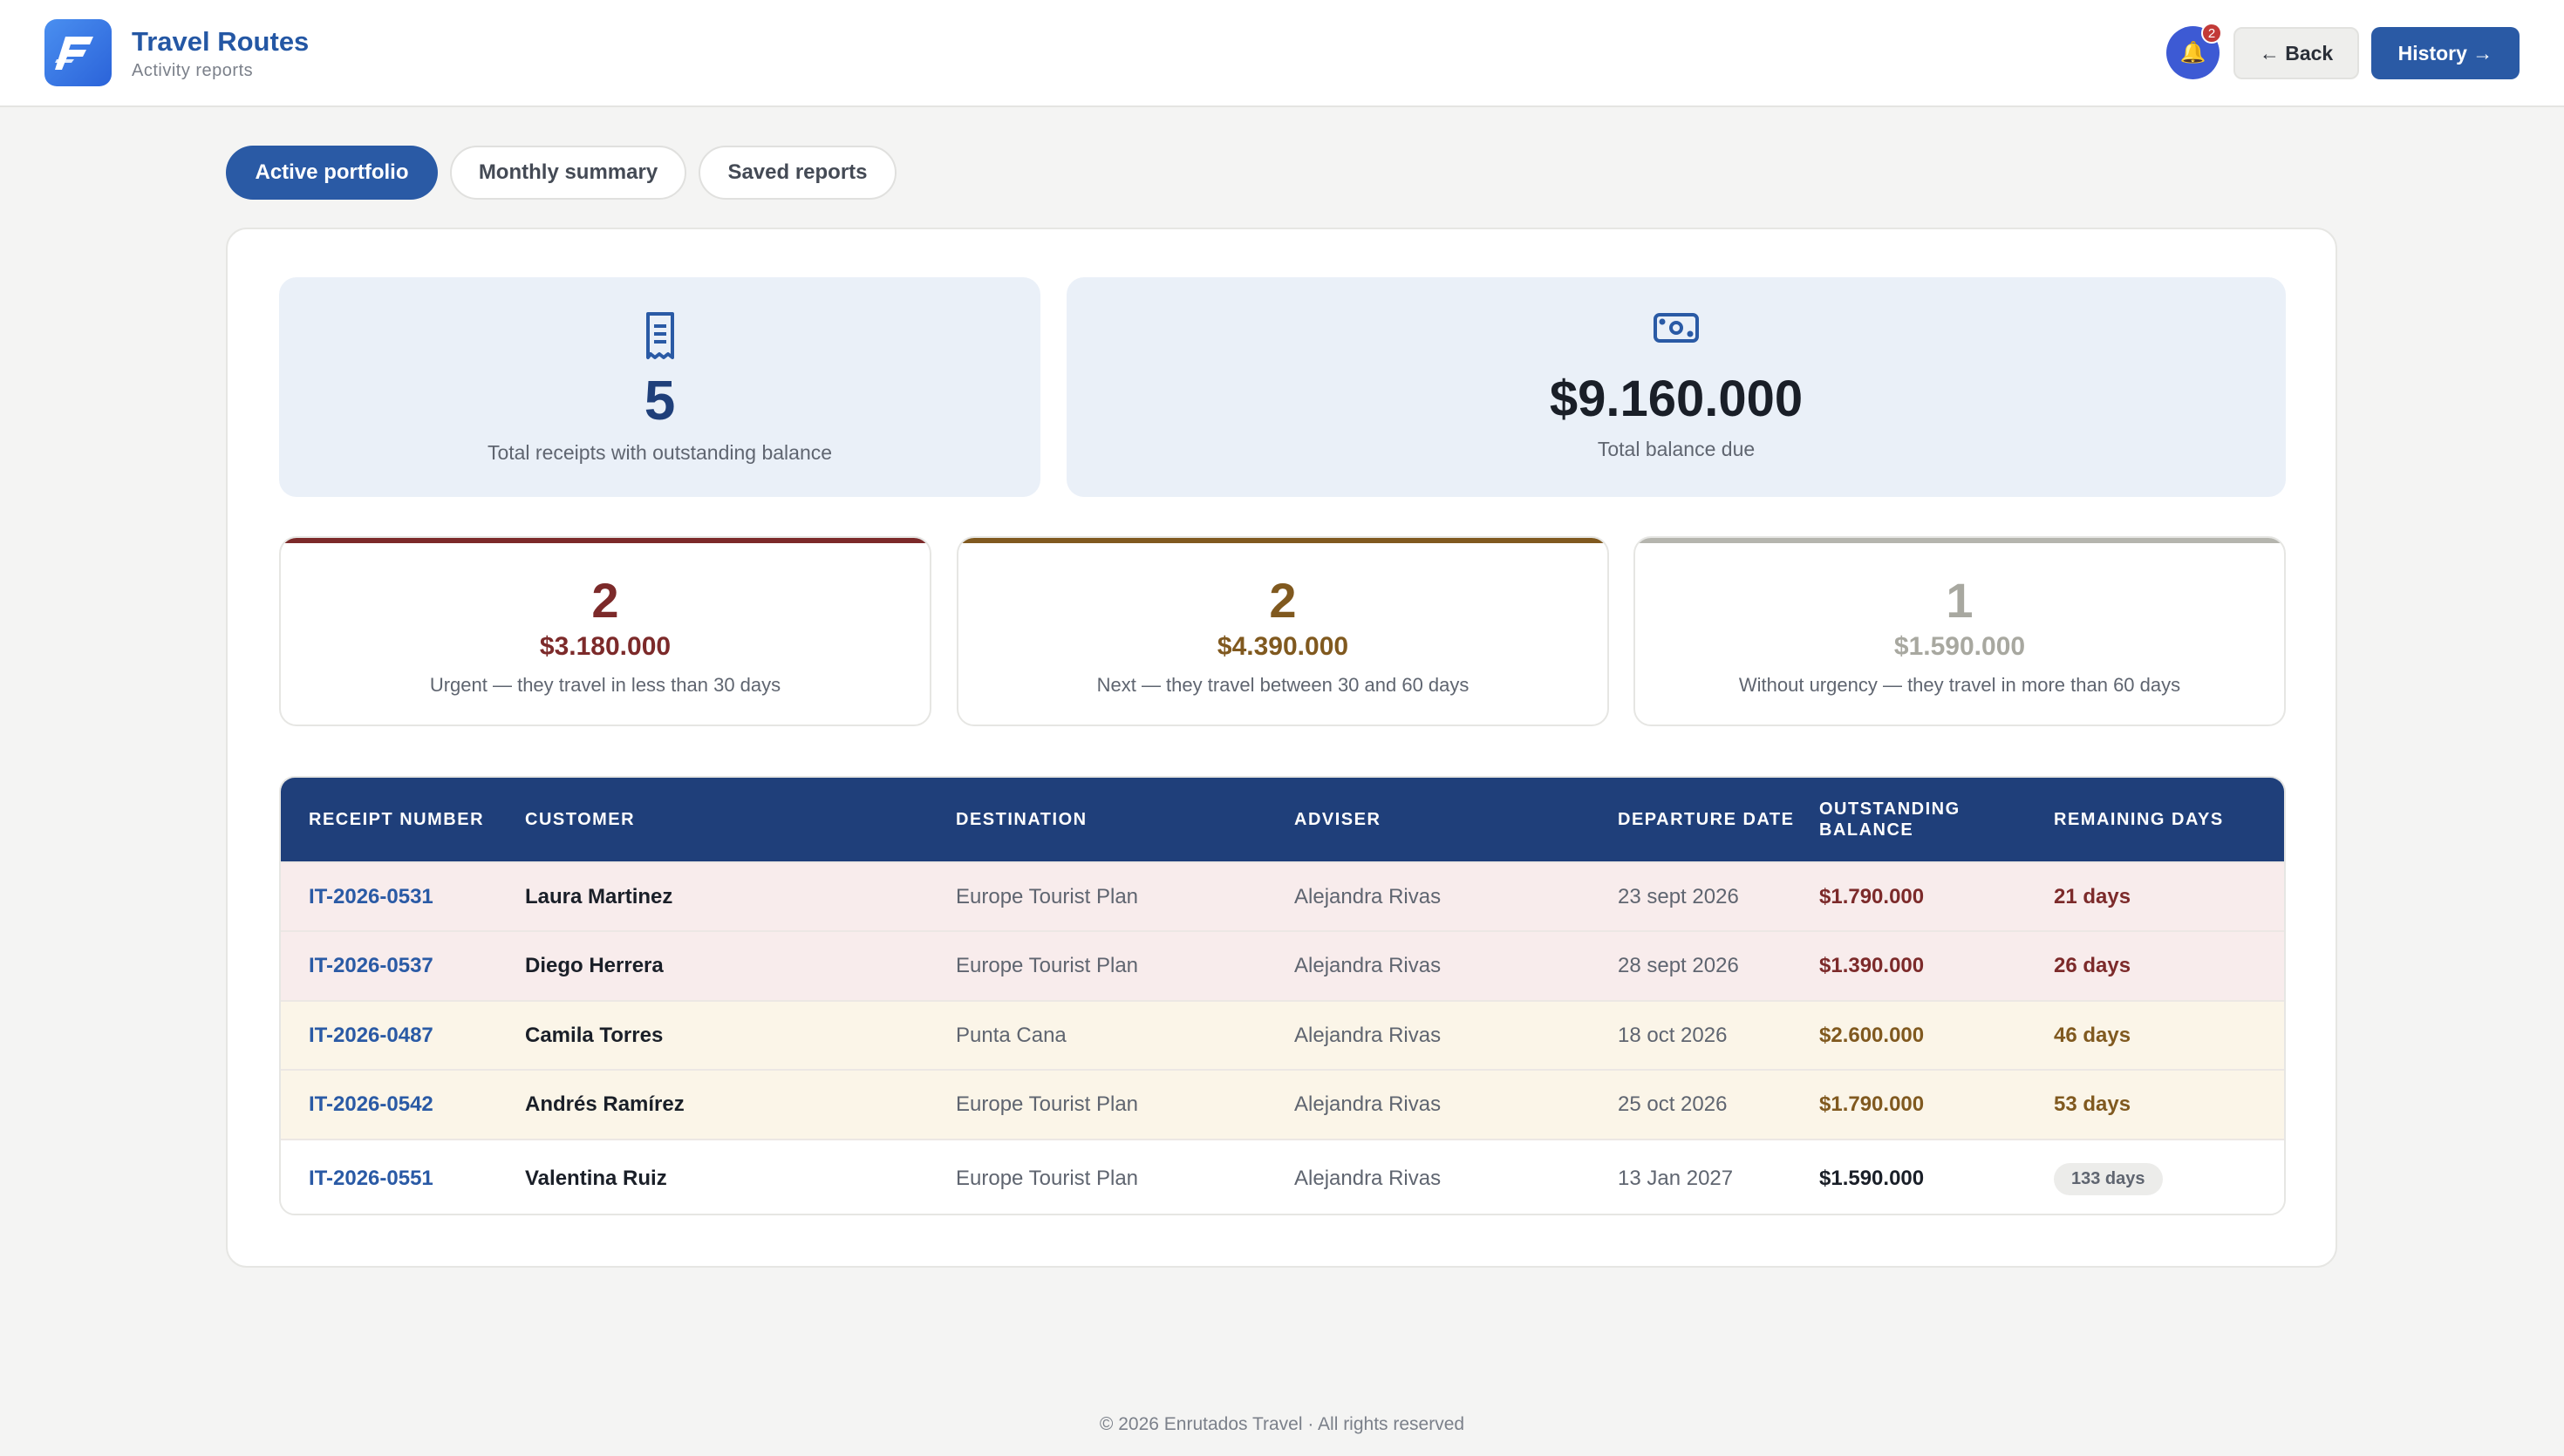 This screenshot has height=1456, width=2564. What do you see at coordinates (2445, 53) in the screenshot?
I see `history-button: History →` at bounding box center [2445, 53].